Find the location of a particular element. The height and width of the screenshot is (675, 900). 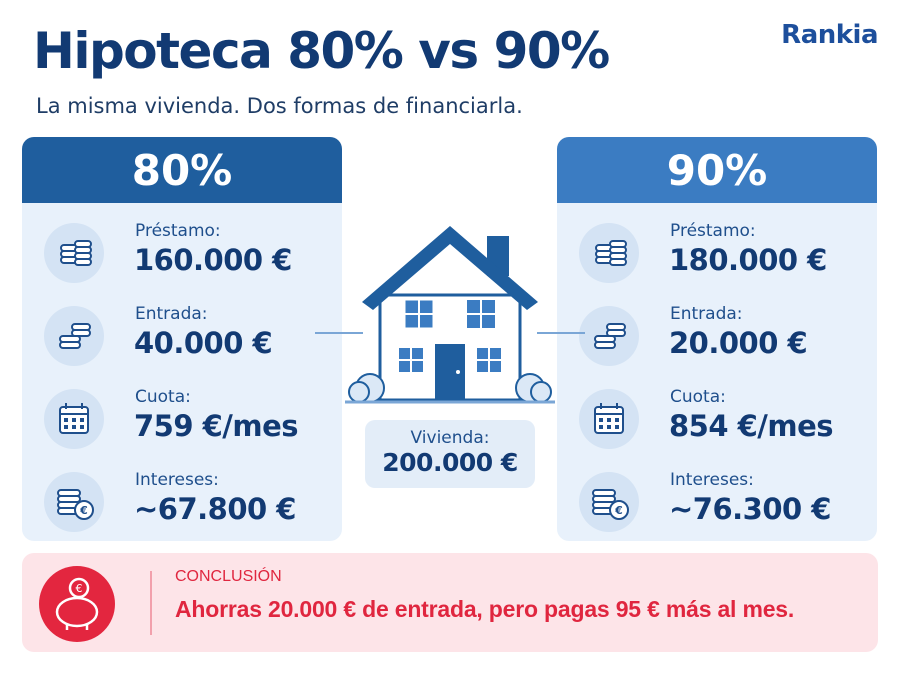

option-item: € Intereses: ~76.300 € is located at coordinates (717, 501).